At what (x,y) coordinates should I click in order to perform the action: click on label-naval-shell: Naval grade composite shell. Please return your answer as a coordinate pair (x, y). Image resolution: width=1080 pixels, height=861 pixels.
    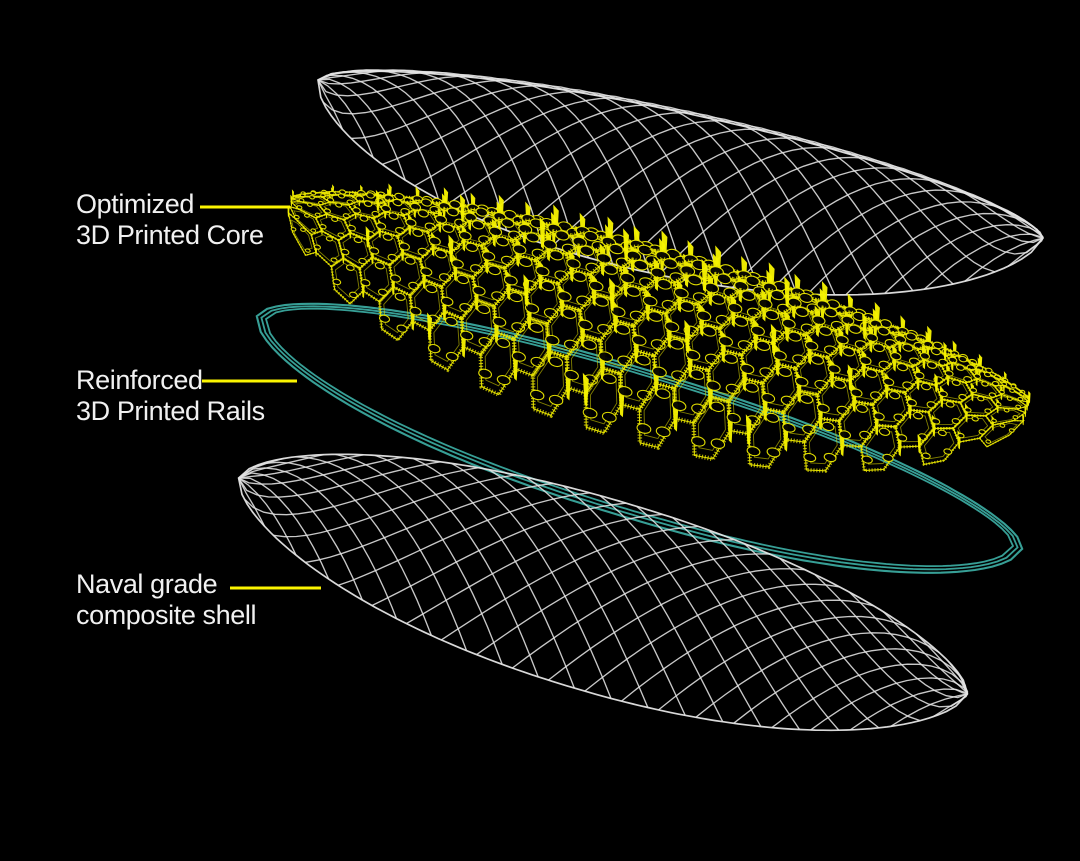
    Looking at the image, I should click on (166, 600).